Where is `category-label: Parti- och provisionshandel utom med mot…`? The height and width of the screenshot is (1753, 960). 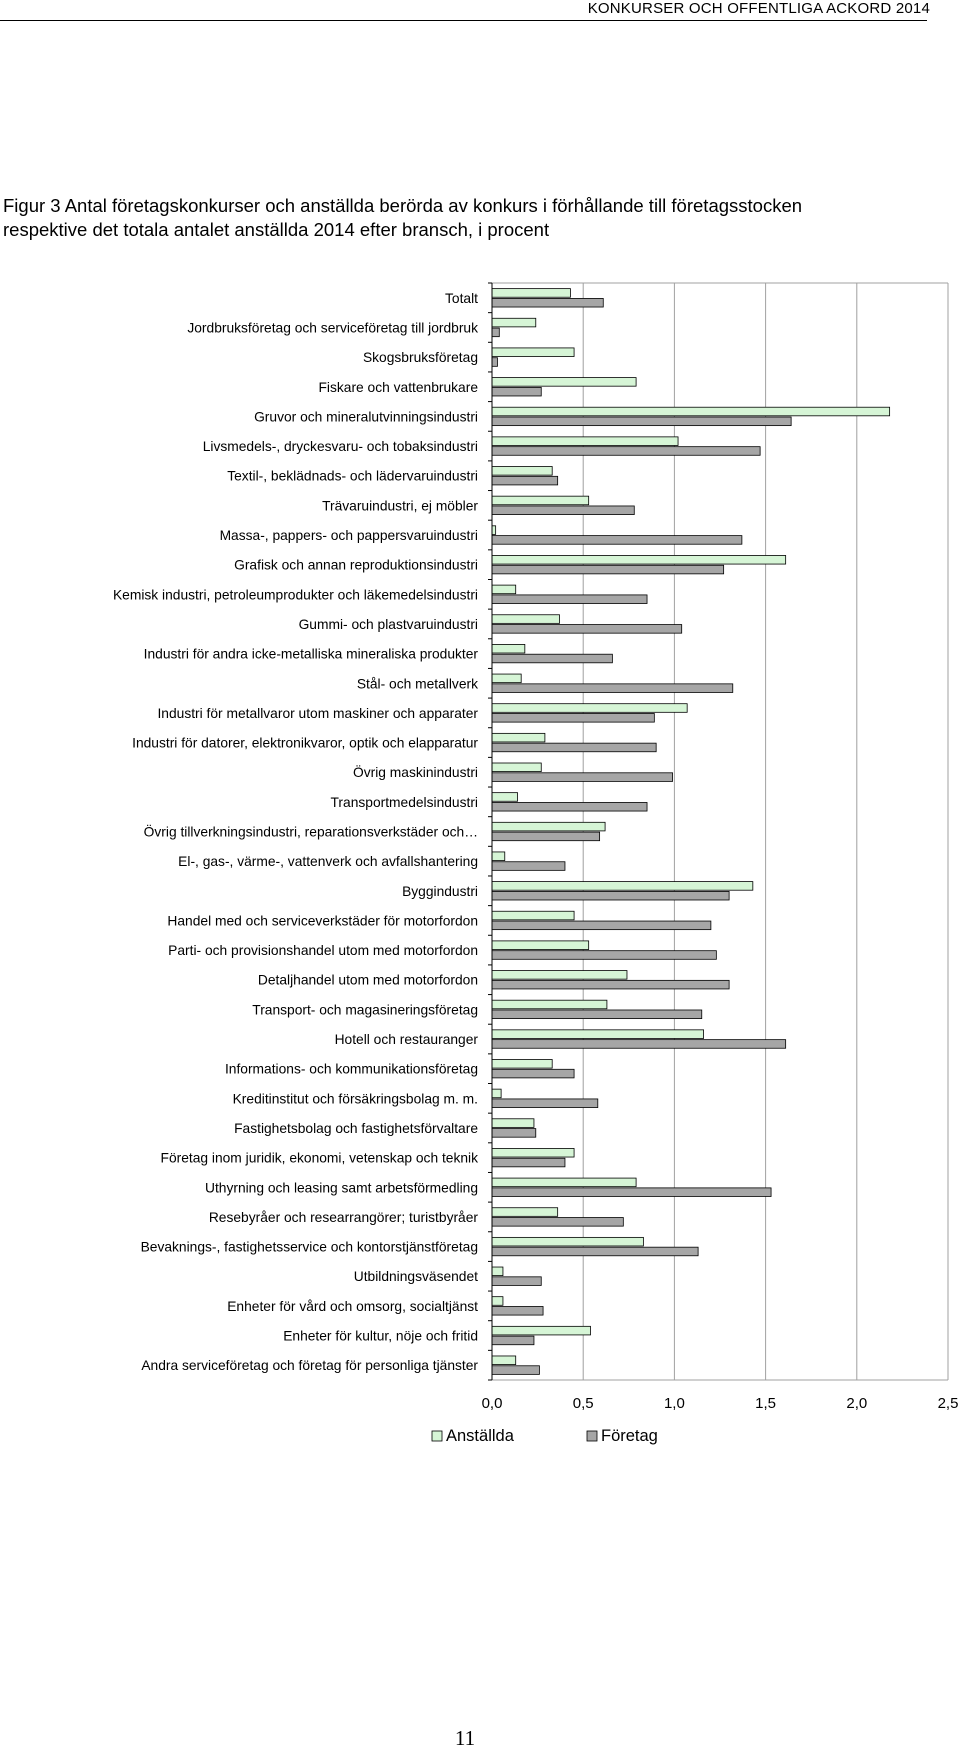
category-label: Parti- och provisionshandel utom med mot… is located at coordinates (323, 950).